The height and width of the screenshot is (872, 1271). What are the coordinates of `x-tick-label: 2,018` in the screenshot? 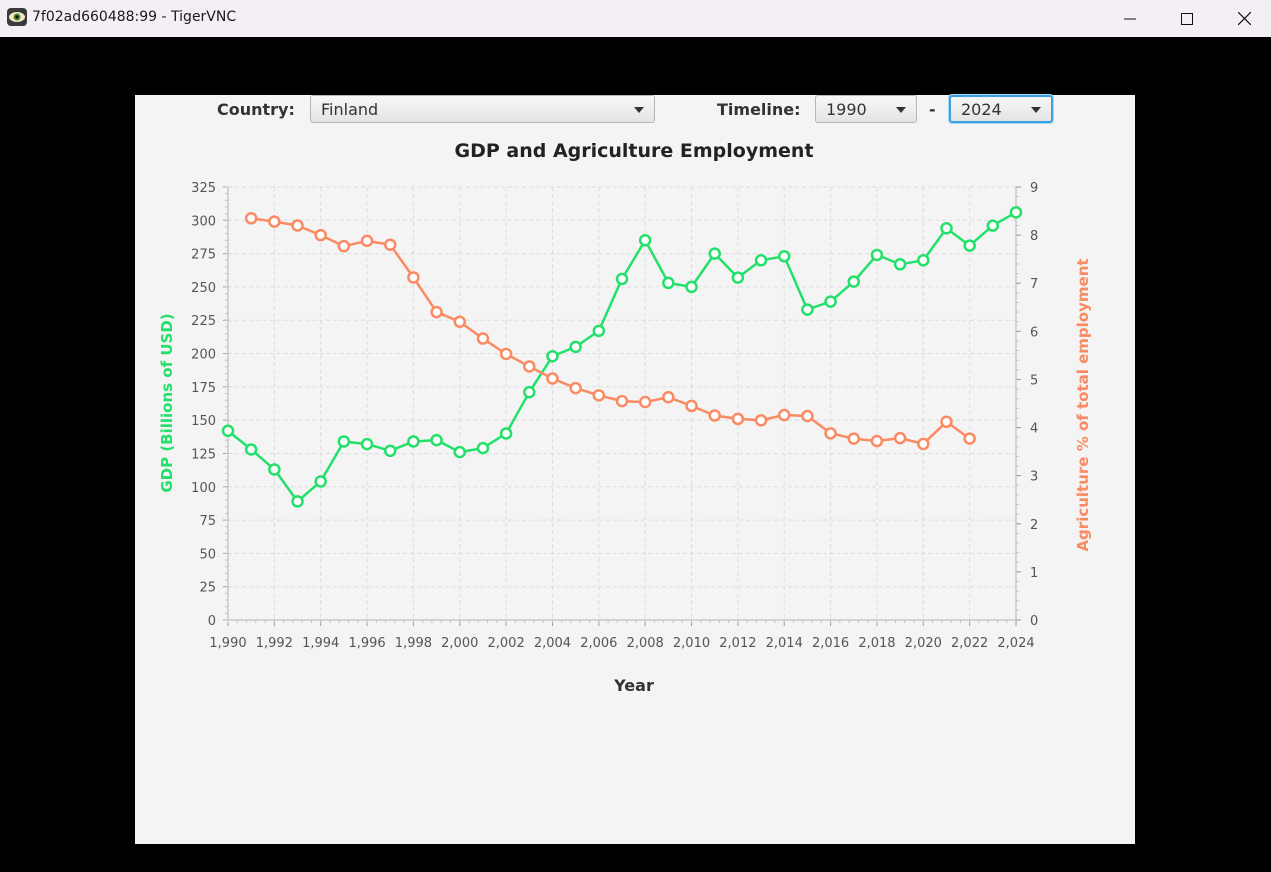 It's located at (876, 643).